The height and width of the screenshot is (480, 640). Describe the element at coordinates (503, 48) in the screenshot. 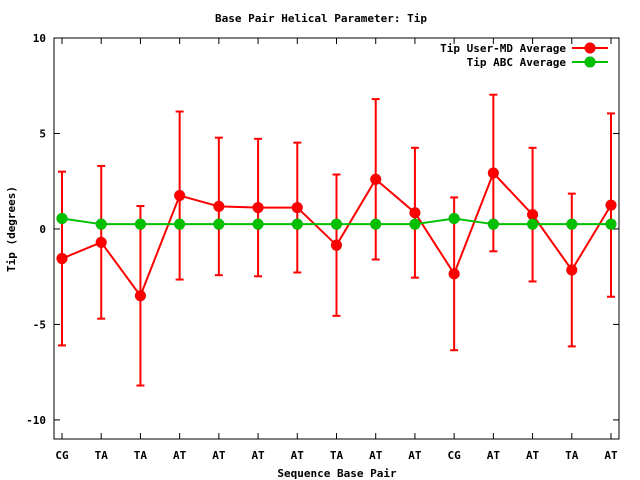

I see `legend-label: Tip User-MD Average` at that location.